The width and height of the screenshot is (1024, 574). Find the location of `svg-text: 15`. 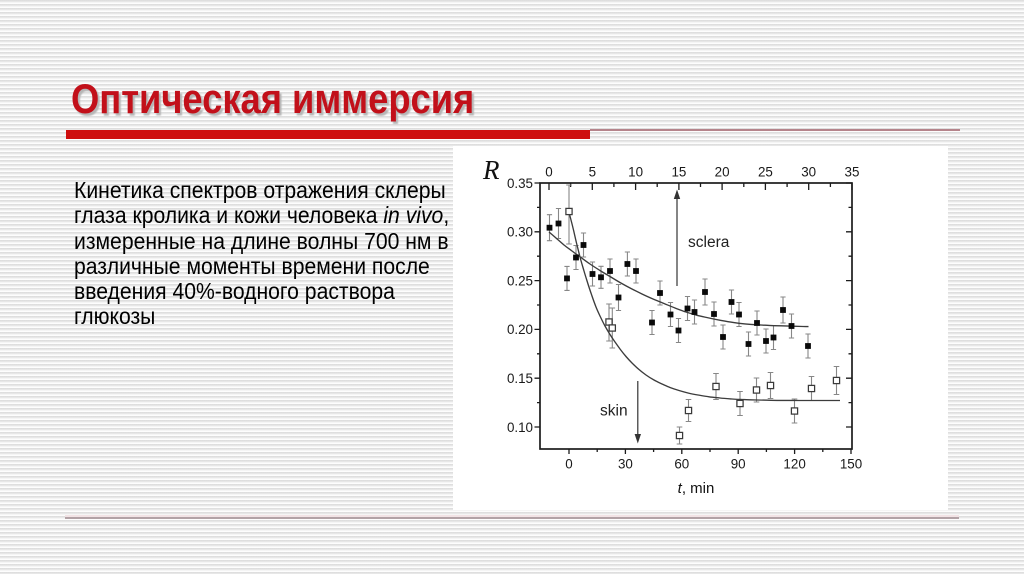

svg-text: 15 is located at coordinates (678, 172).